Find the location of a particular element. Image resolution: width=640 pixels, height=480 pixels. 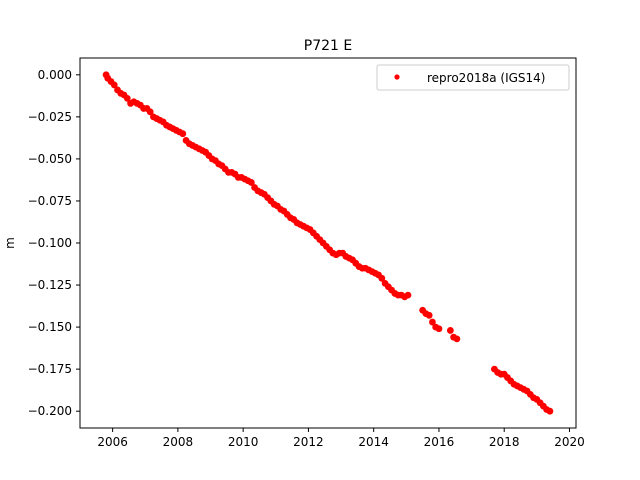

y-tick-label: −0.050 is located at coordinates (50, 159).